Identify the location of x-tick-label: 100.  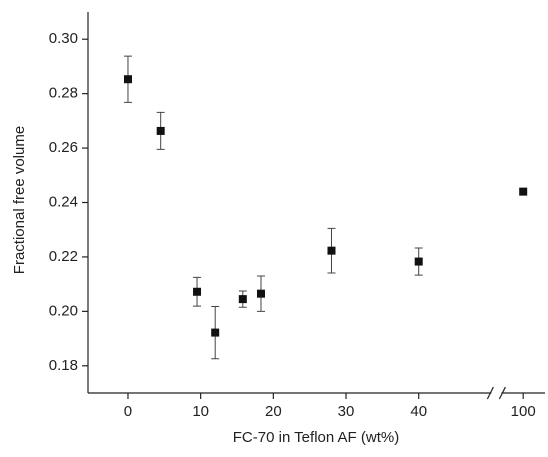
(523, 411).